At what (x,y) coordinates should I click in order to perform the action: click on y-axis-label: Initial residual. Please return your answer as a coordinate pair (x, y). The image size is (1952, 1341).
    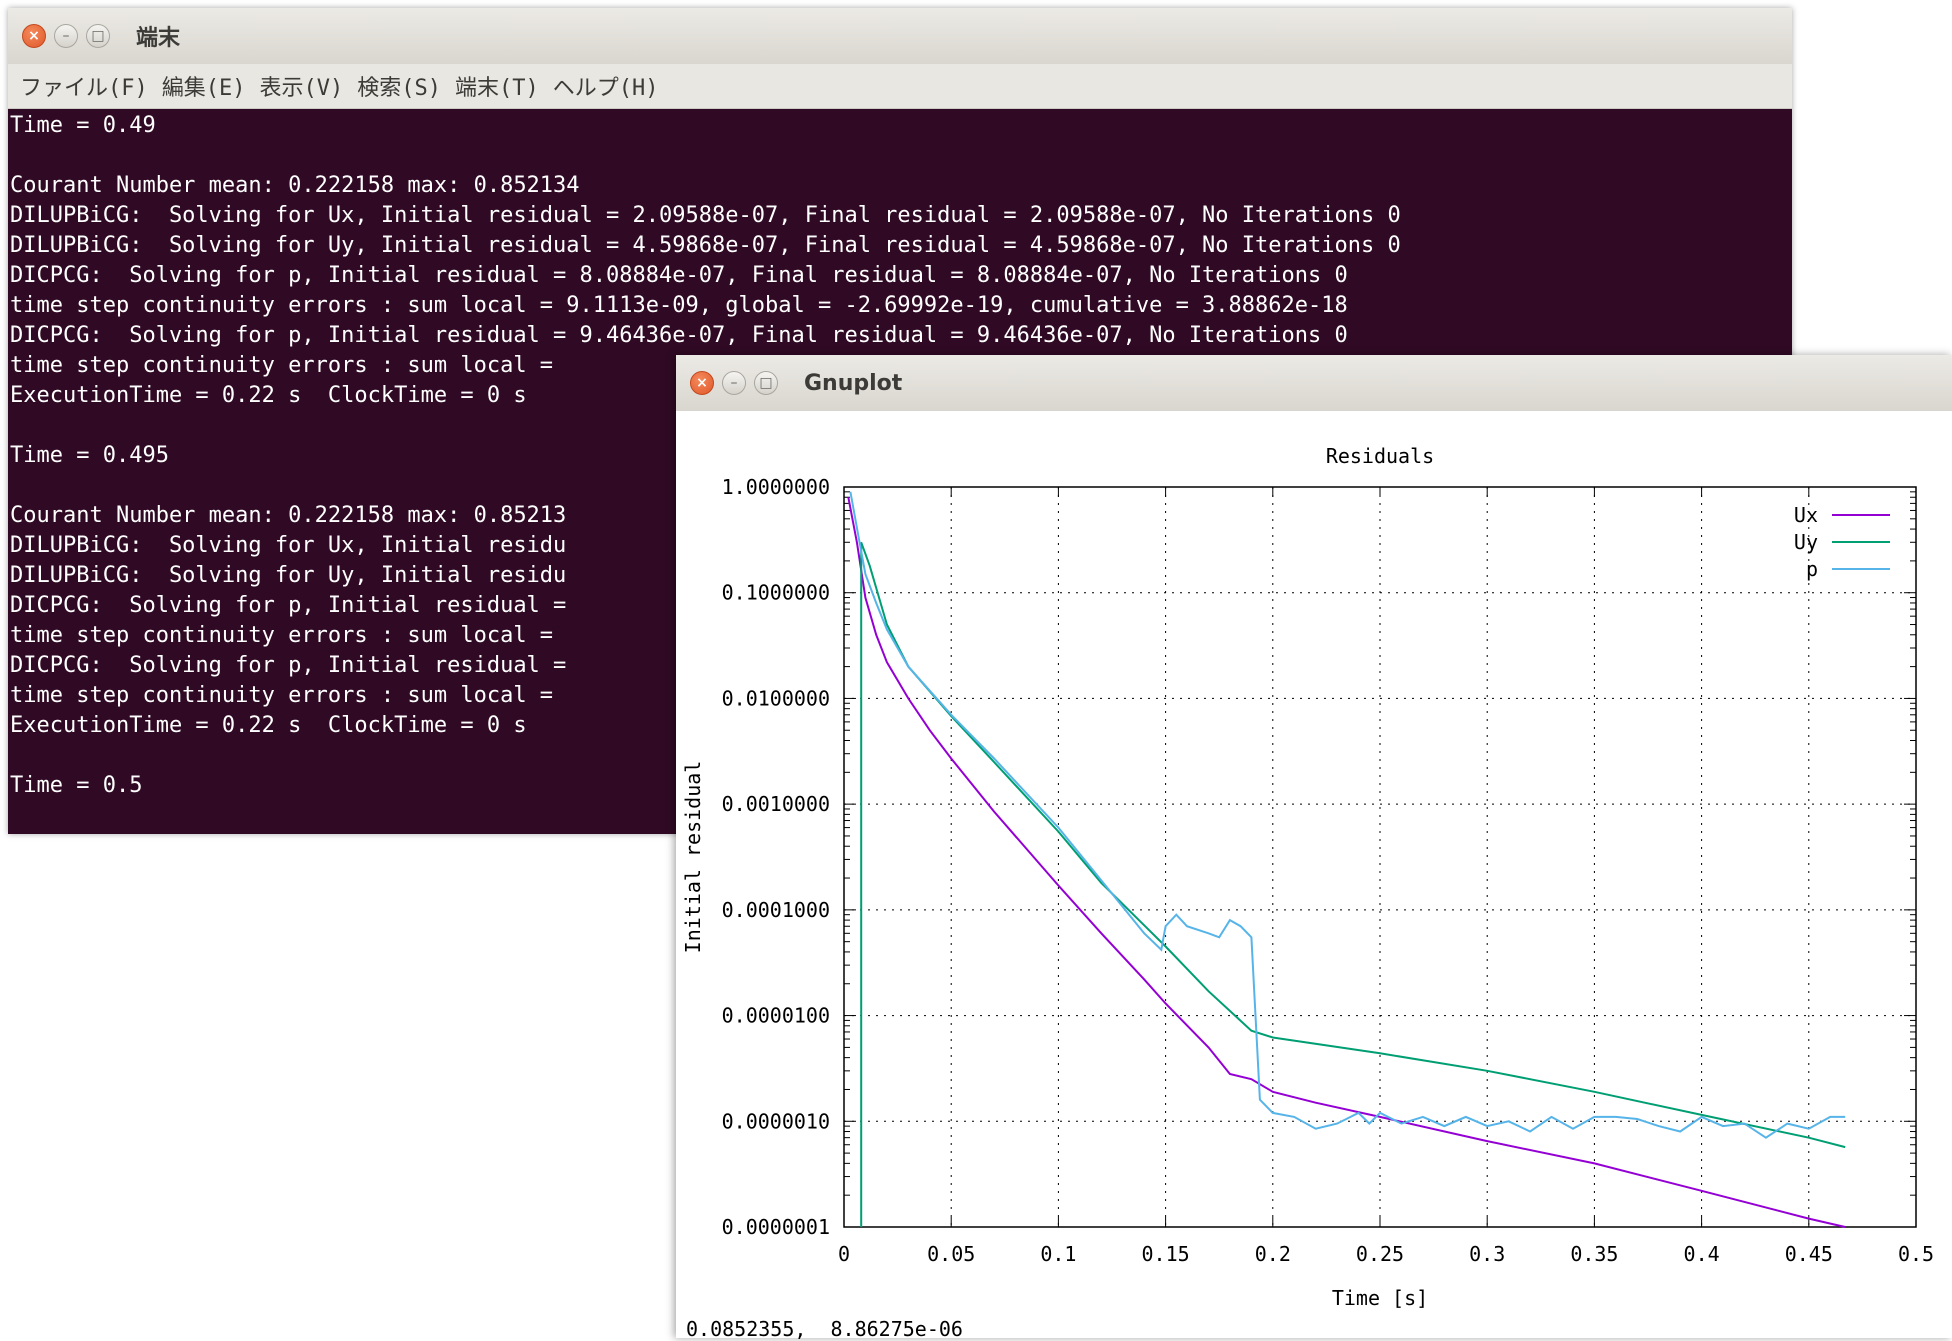
    Looking at the image, I should click on (693, 857).